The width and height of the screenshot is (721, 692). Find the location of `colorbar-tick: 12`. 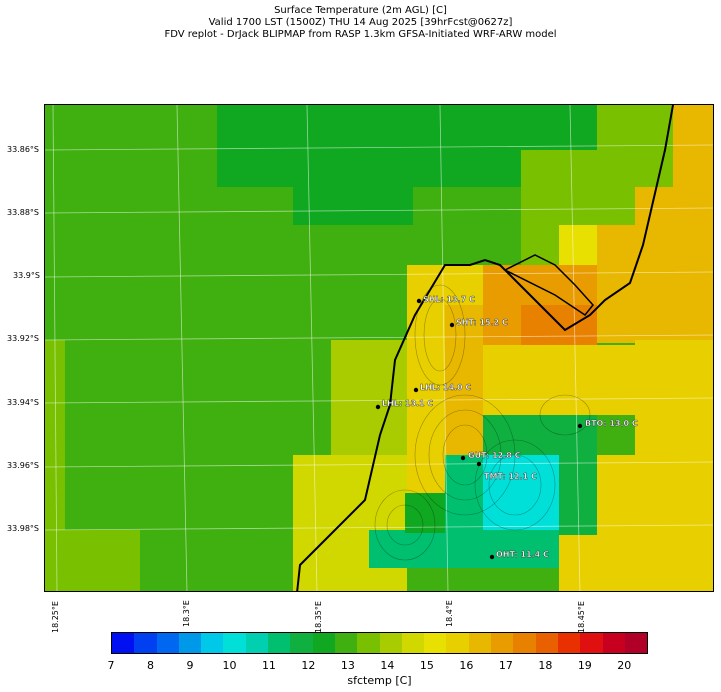

colorbar-tick: 12 is located at coordinates (308, 665).